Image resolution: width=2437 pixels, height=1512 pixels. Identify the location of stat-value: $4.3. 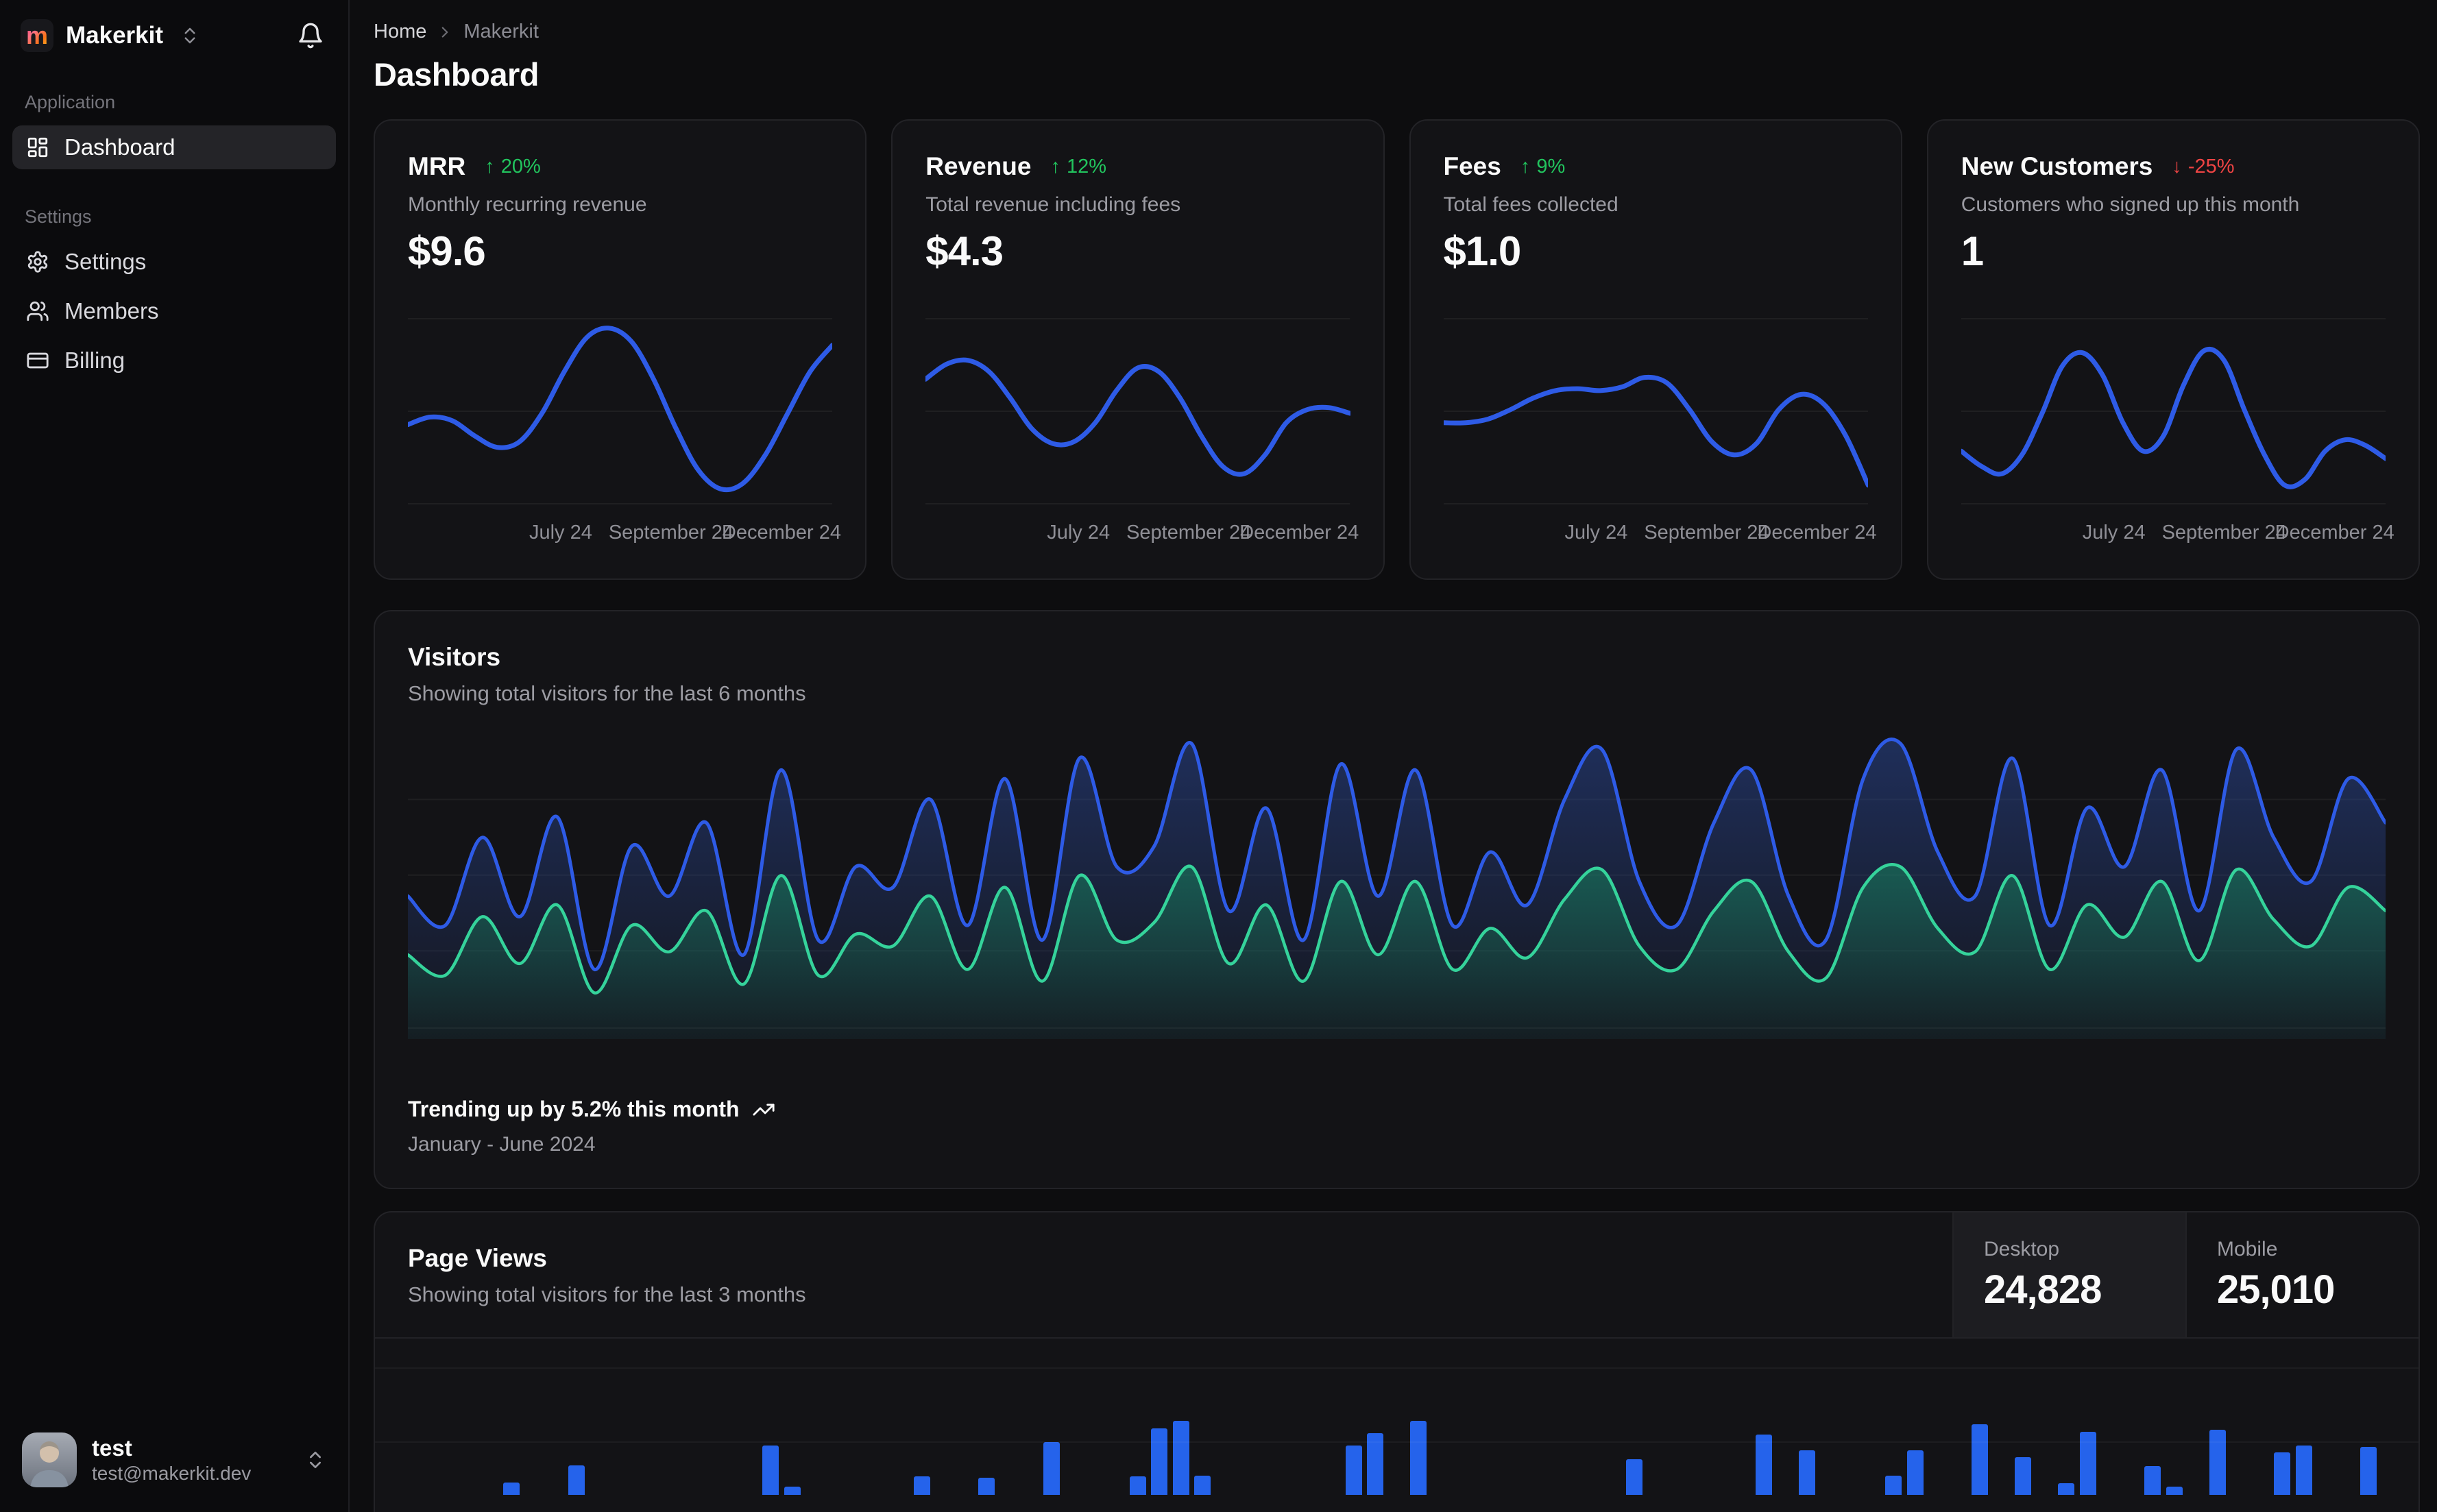
(964, 251).